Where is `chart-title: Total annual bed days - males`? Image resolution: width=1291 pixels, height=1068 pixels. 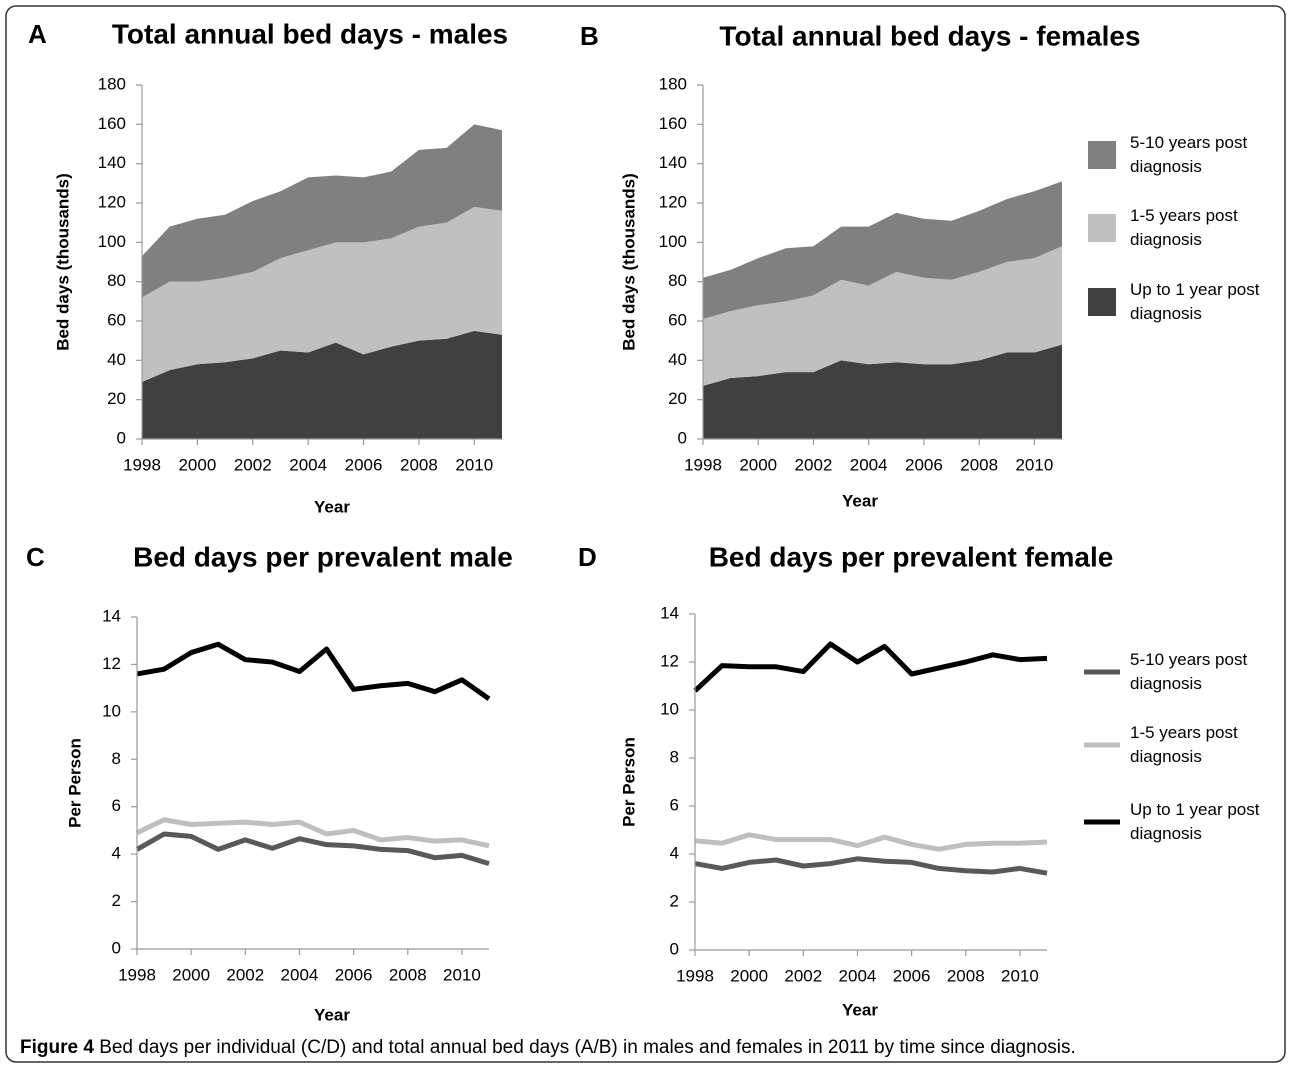
chart-title: Total annual bed days - males is located at coordinates (310, 33).